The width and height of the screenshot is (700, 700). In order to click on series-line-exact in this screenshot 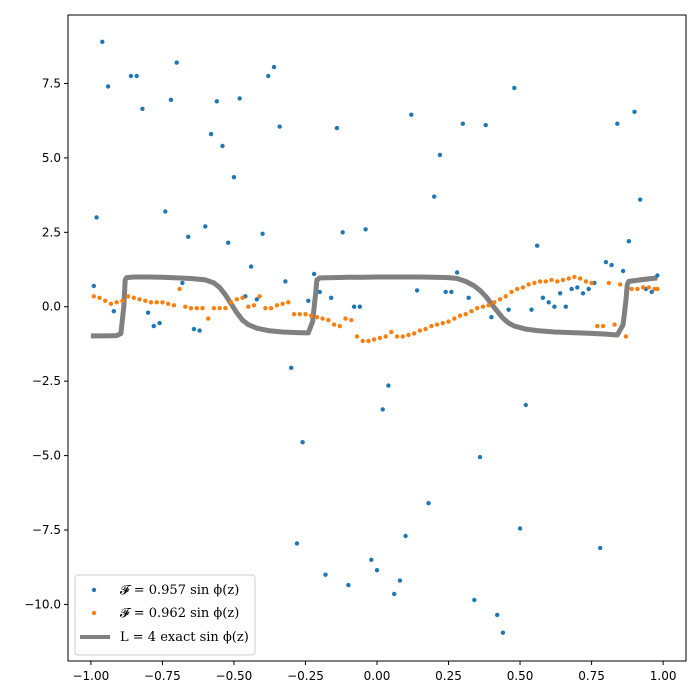, I will do `click(374, 306)`.